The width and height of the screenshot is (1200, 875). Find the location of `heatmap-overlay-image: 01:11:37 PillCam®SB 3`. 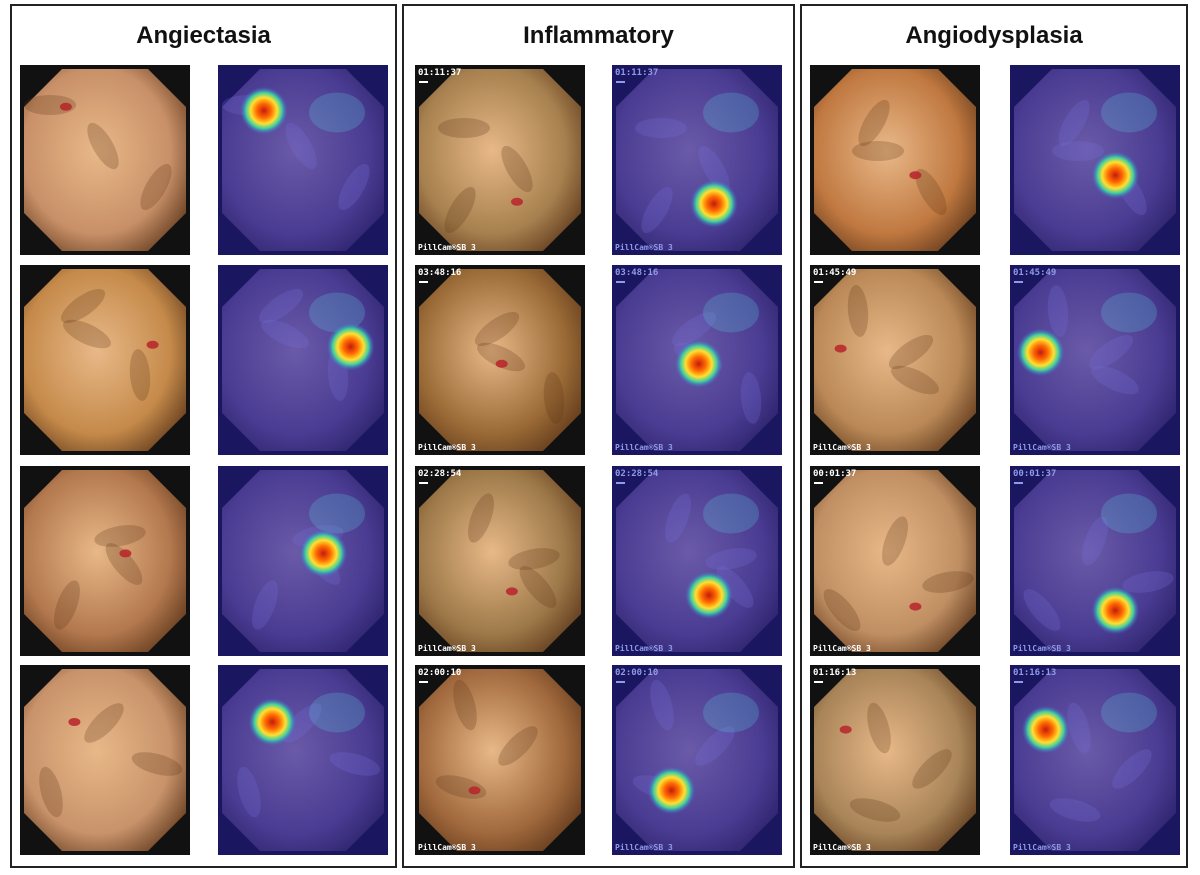

heatmap-overlay-image: 01:11:37 PillCam®SB 3 is located at coordinates (697, 160).